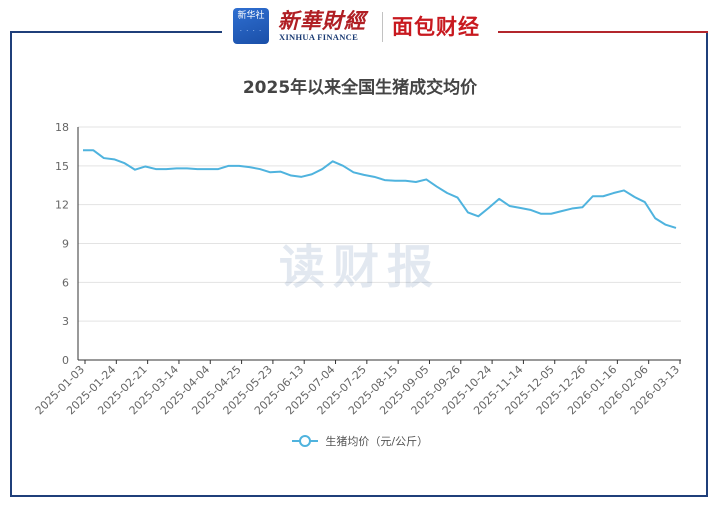  What do you see at coordinates (319, 37) in the screenshot?
I see `xinhua-finance-en-logo: XINHUA FINANCE` at bounding box center [319, 37].